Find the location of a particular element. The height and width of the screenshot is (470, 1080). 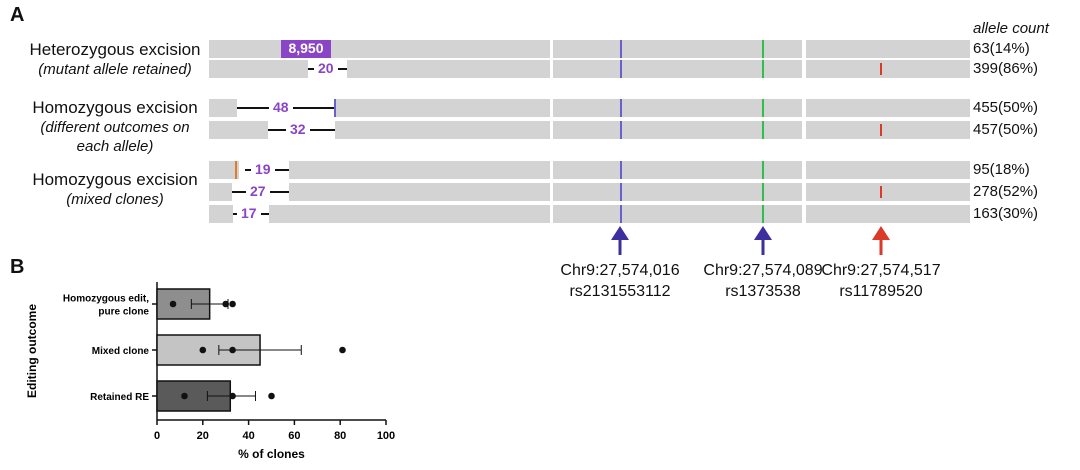

group-subtitle: (different outcomes on is located at coordinates (115, 127).